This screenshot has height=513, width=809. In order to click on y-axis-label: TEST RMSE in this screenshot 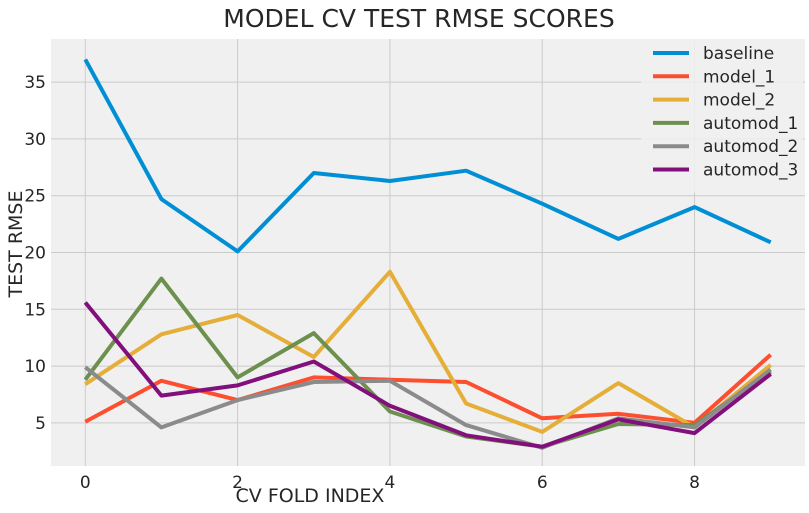, I will do `click(16, 245)`.